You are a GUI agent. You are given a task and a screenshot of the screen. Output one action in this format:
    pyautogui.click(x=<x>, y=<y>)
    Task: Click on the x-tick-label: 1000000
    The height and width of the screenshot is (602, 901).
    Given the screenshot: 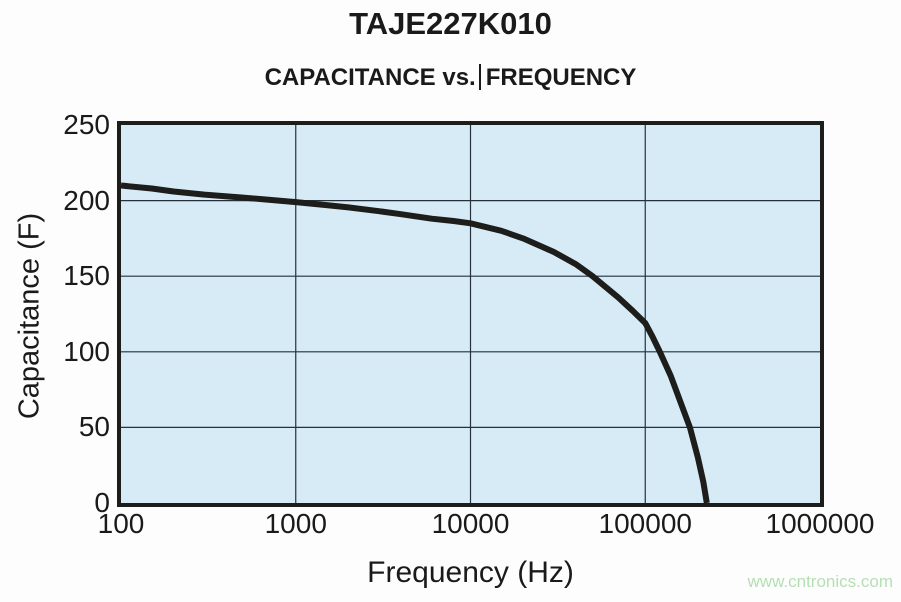 What is the action you would take?
    pyautogui.click(x=820, y=523)
    